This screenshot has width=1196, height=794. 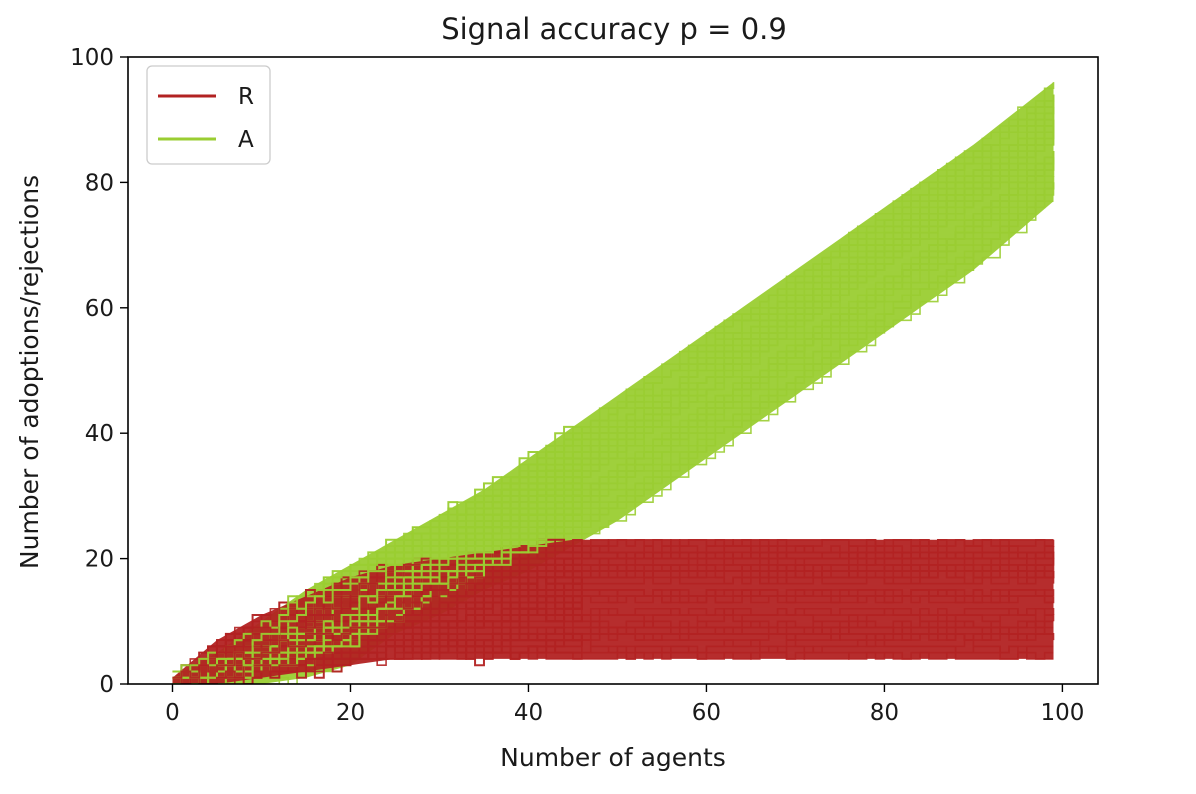 What do you see at coordinates (528, 713) in the screenshot?
I see `x-tick-label: 40` at bounding box center [528, 713].